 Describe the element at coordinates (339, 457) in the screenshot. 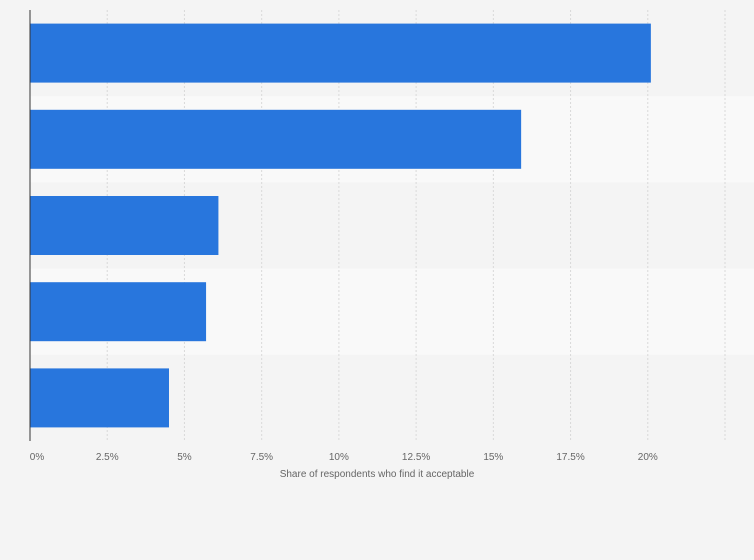

I see `x-tick-label: 10%` at that location.